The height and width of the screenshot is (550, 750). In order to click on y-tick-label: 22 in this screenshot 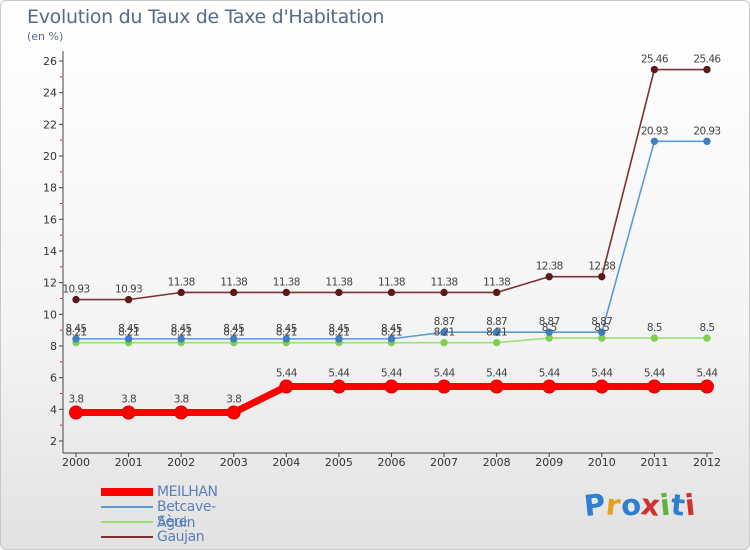, I will do `click(50, 124)`.